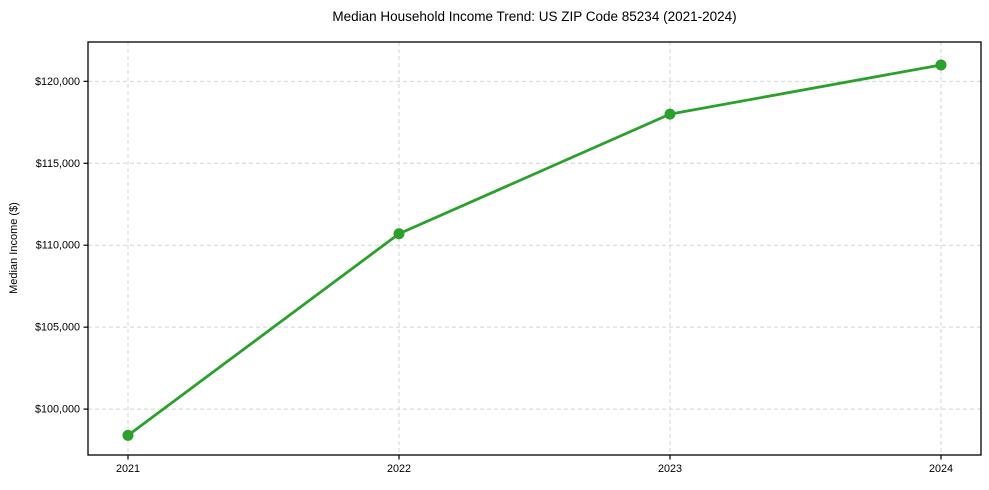 Image resolution: width=989 pixels, height=490 pixels. Describe the element at coordinates (58, 246) in the screenshot. I see `y-tick-label: $110,000` at that location.